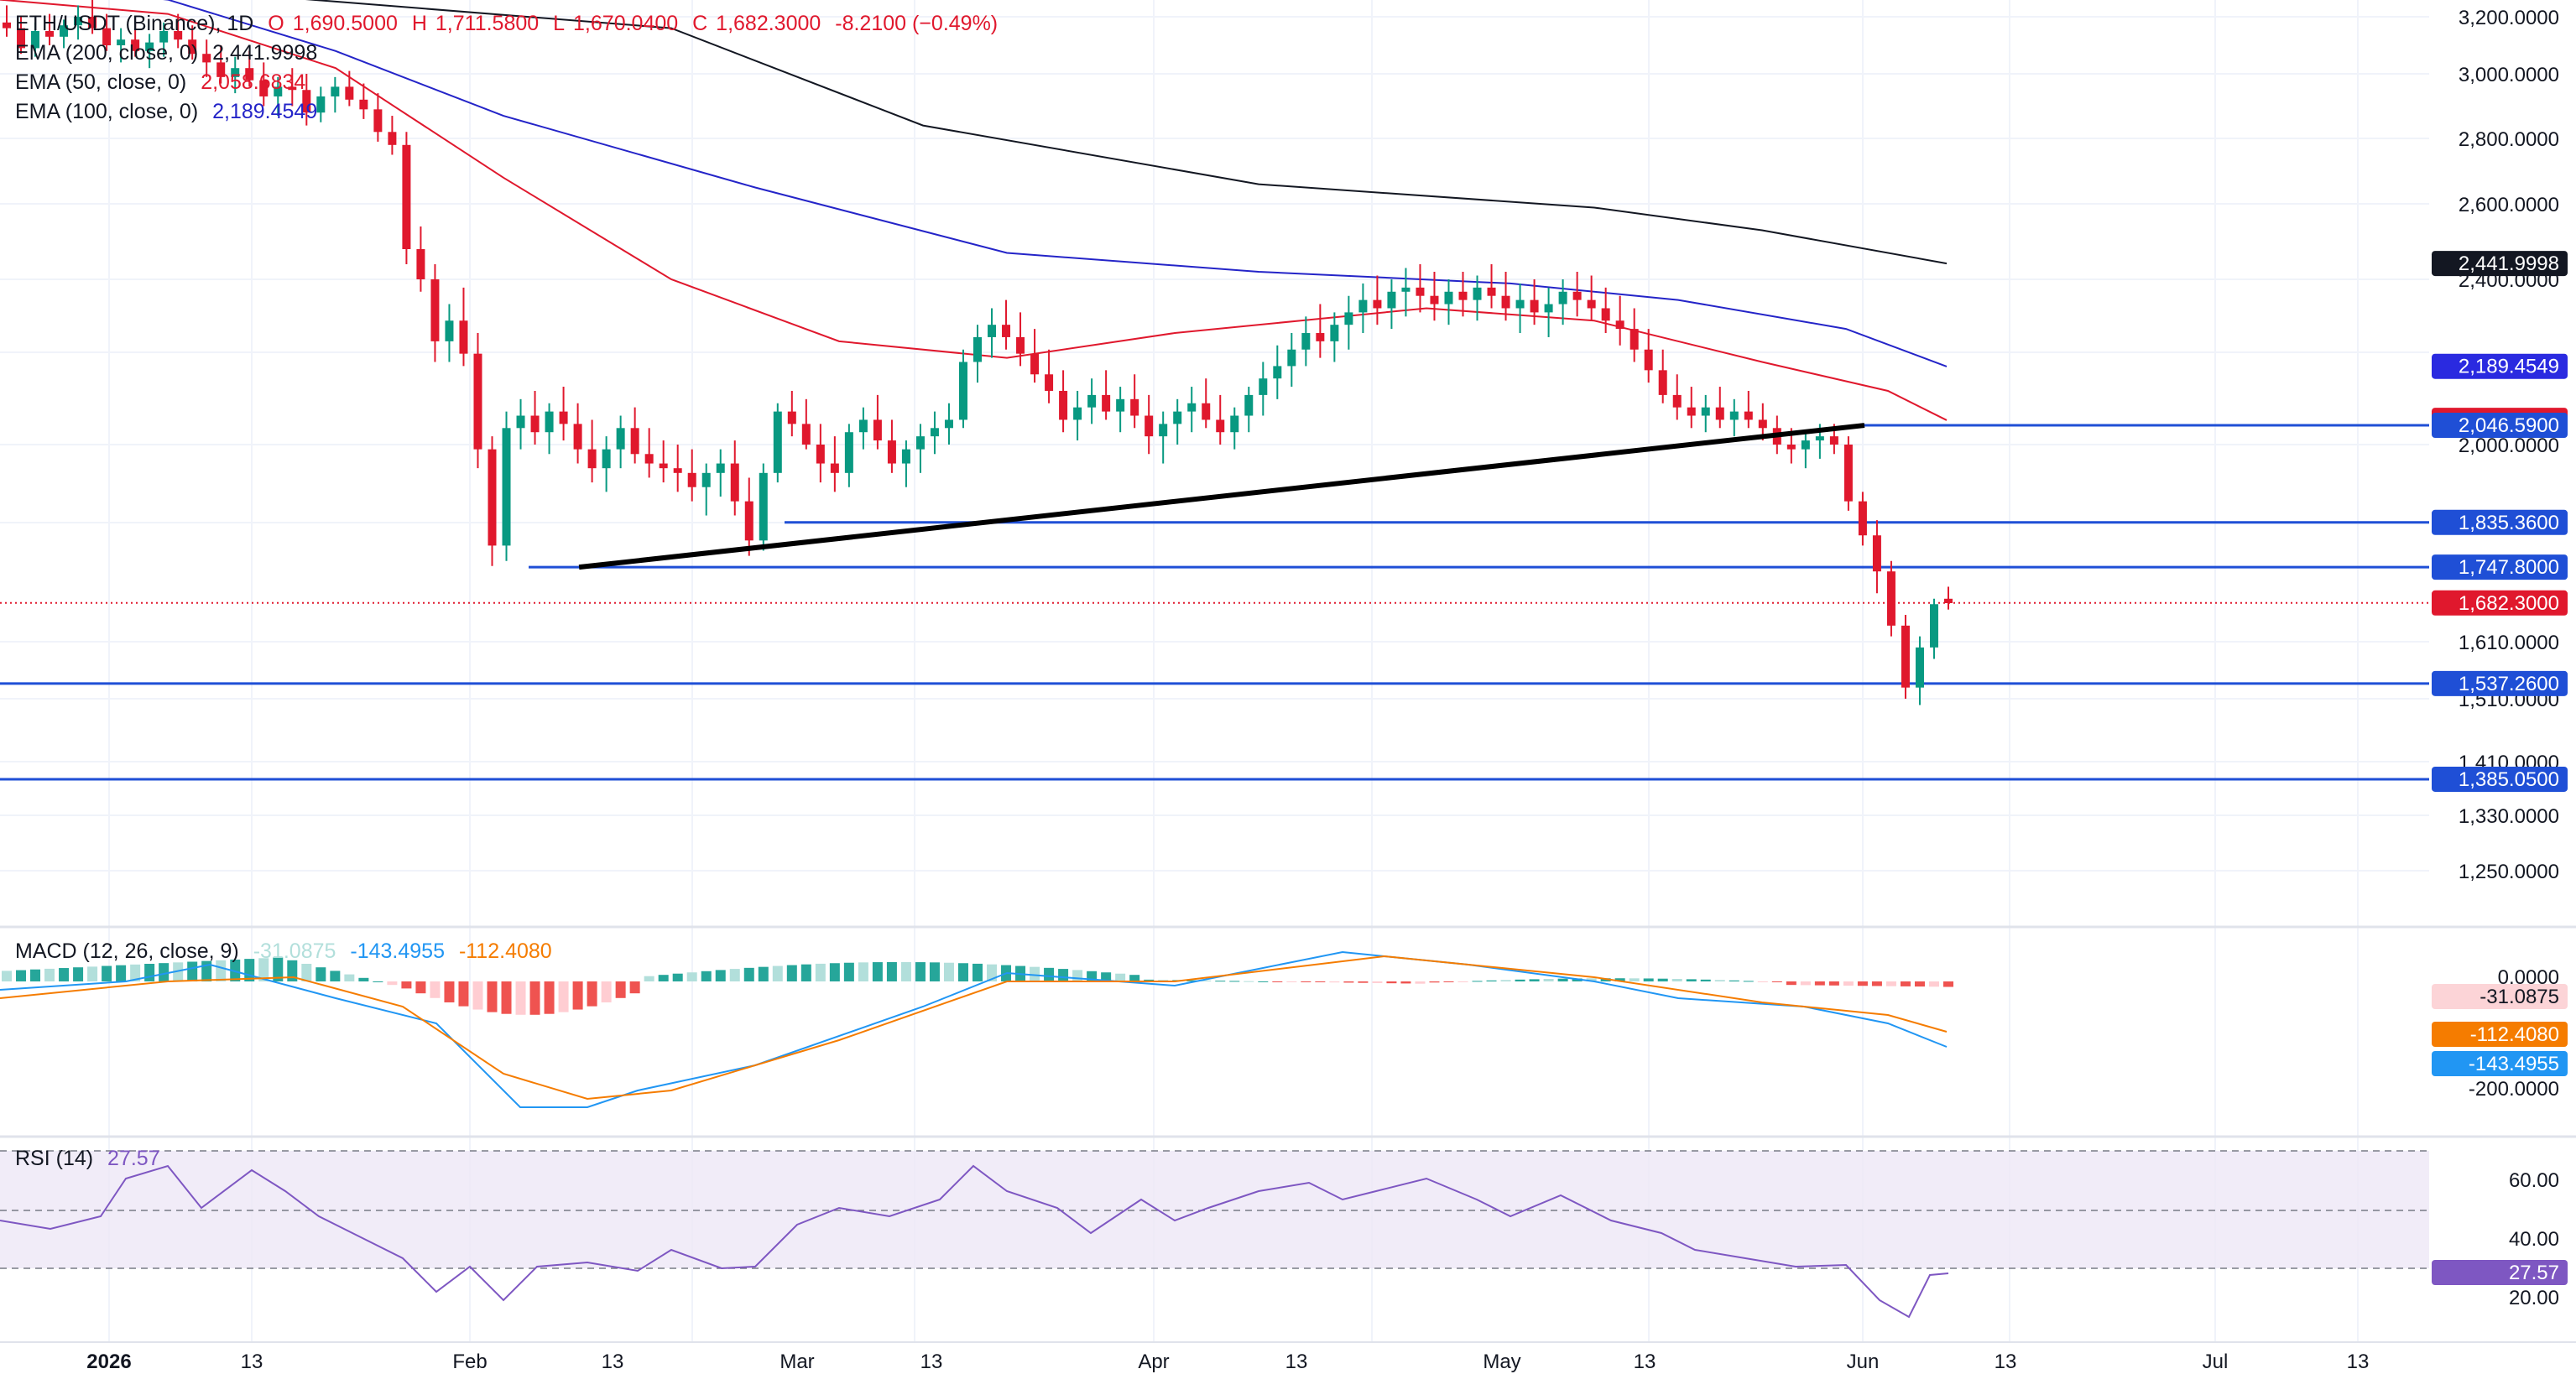 This screenshot has height=1400, width=2576. What do you see at coordinates (505, 951) in the screenshot?
I see `macd-signal-value: -112.4080` at bounding box center [505, 951].